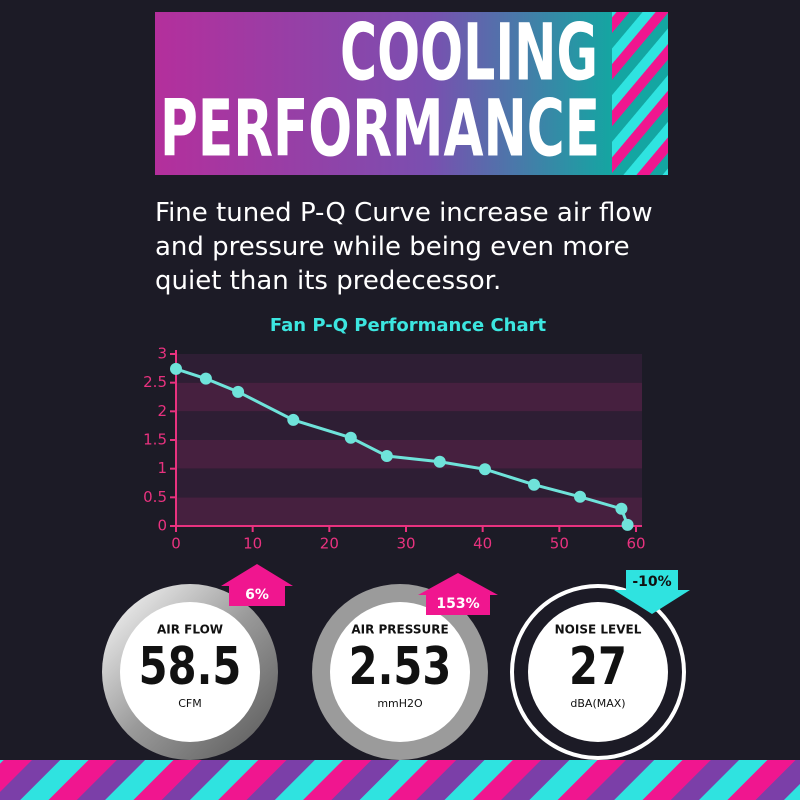  Describe the element at coordinates (252, 544) in the screenshot. I see `x-tick-label: 10` at that location.